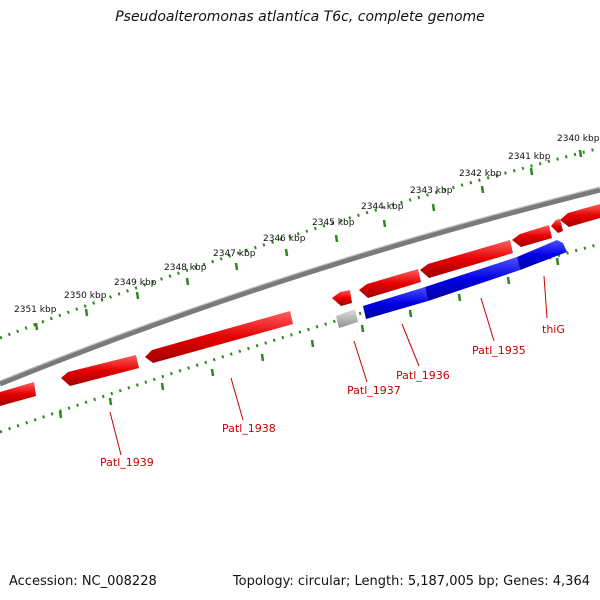  What do you see at coordinates (85, 296) in the screenshot?
I see `scale-label-2350: 2350 kbp` at bounding box center [85, 296].